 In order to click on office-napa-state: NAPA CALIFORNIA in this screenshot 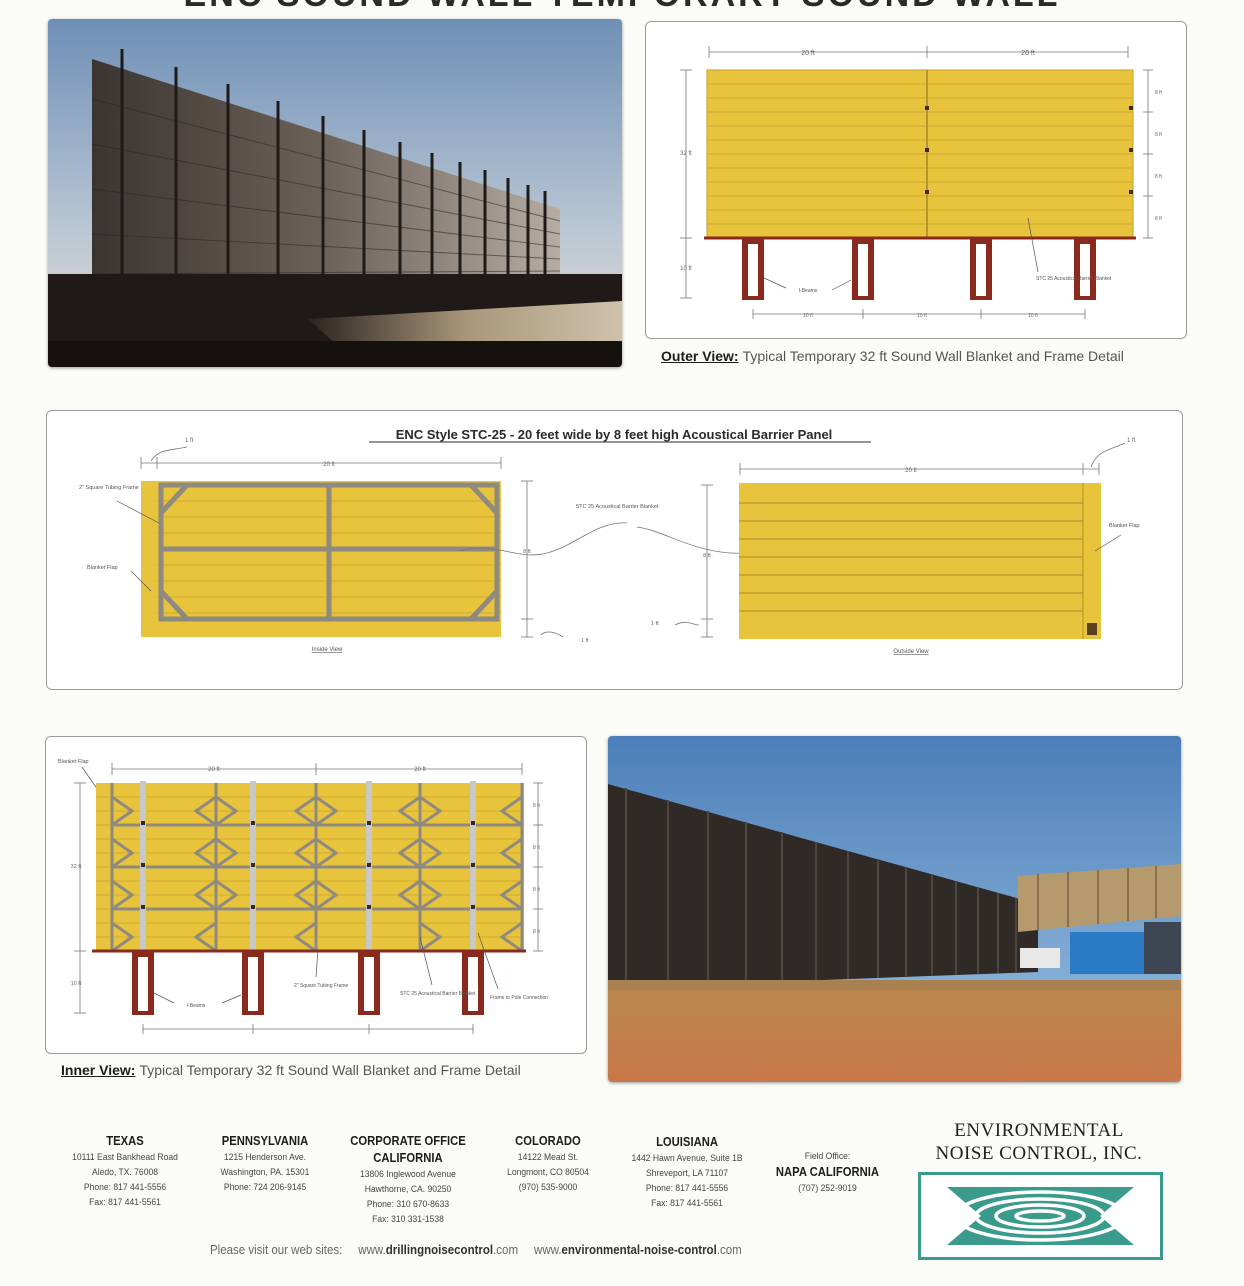, I will do `click(827, 1172)`.